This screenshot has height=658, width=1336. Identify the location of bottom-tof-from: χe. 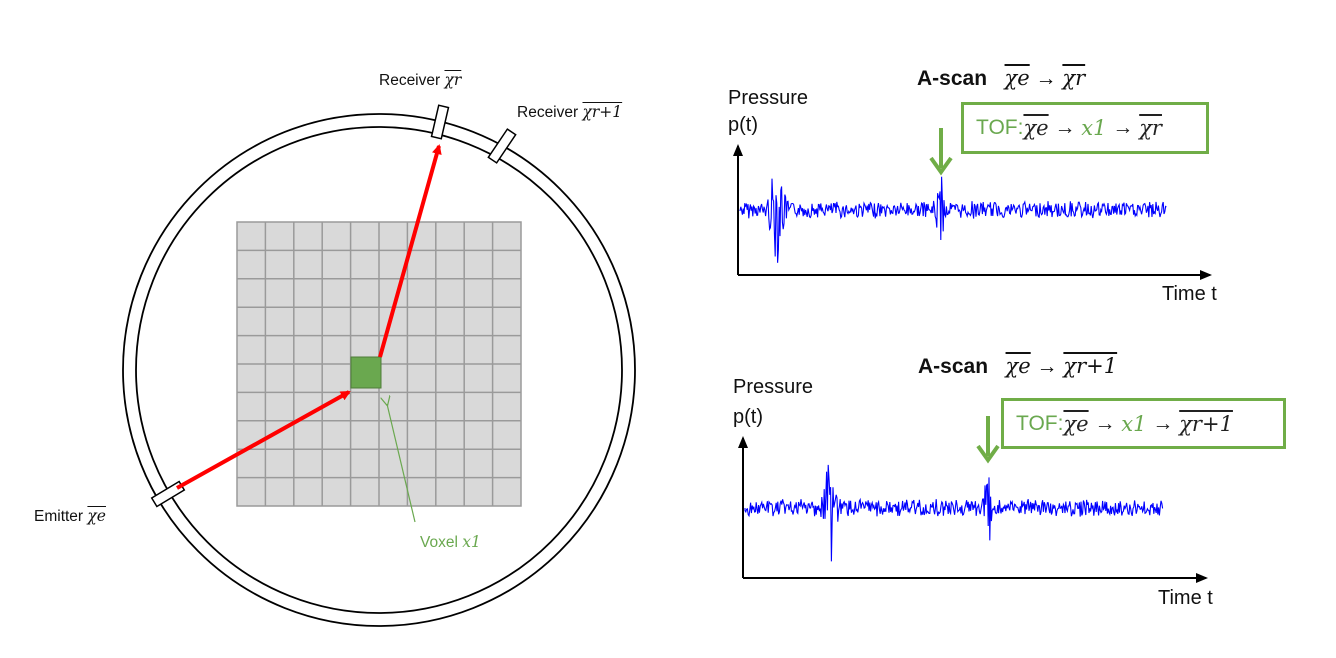
(1075, 424).